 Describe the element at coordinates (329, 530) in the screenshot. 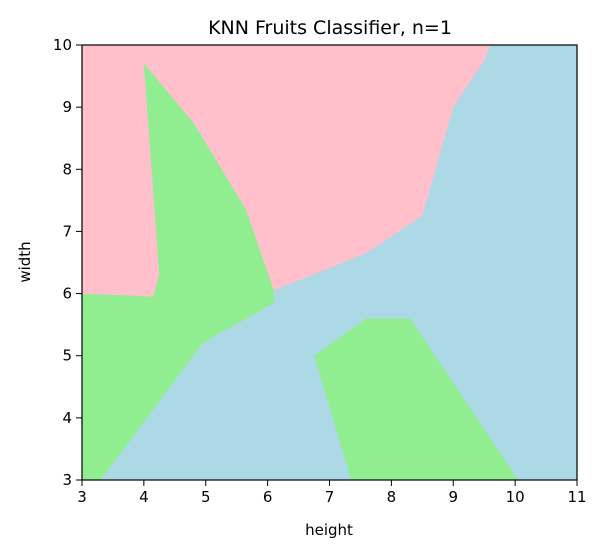

I see `x-axis-label: height` at that location.